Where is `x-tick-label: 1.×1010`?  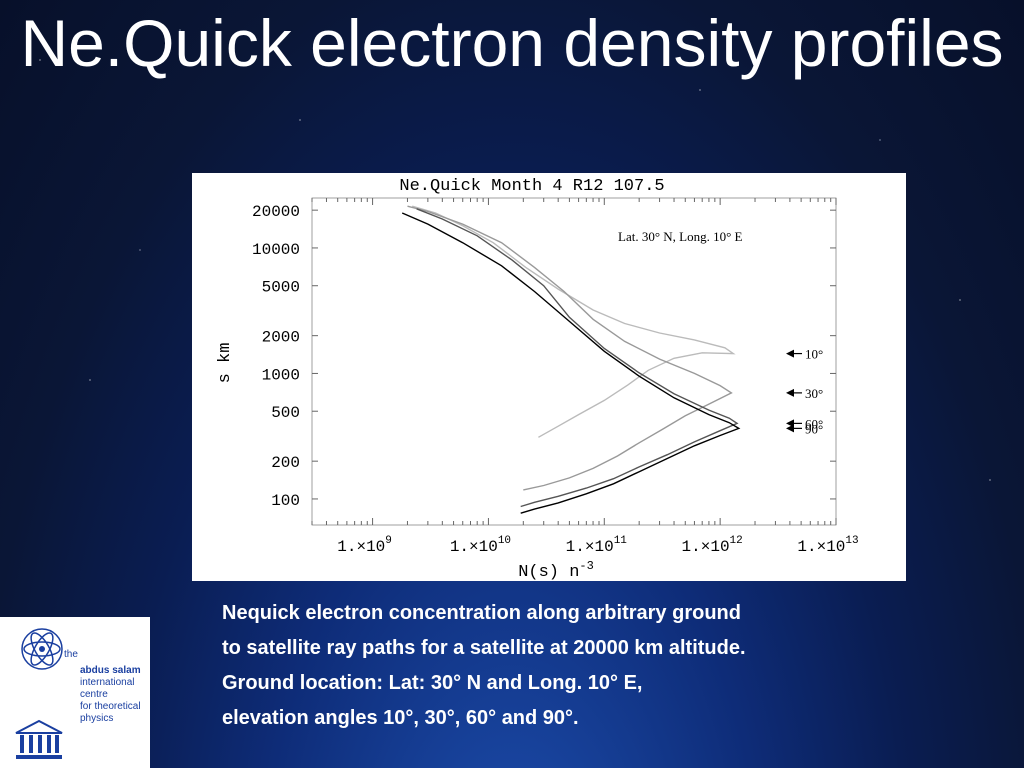
x-tick-label: 1.×1010 is located at coordinates (480, 545).